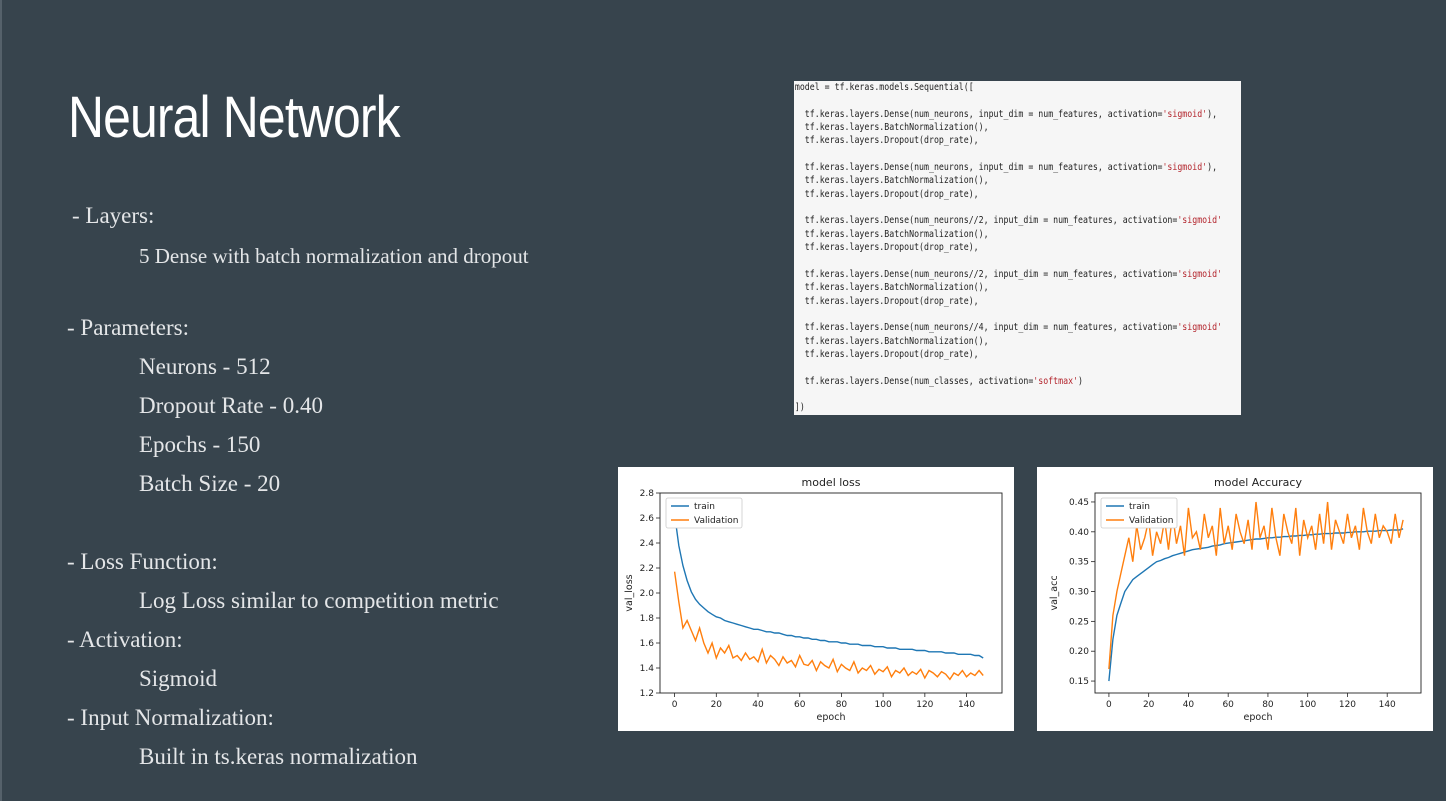  Describe the element at coordinates (831, 482) in the screenshot. I see `chart-title: model loss` at that location.